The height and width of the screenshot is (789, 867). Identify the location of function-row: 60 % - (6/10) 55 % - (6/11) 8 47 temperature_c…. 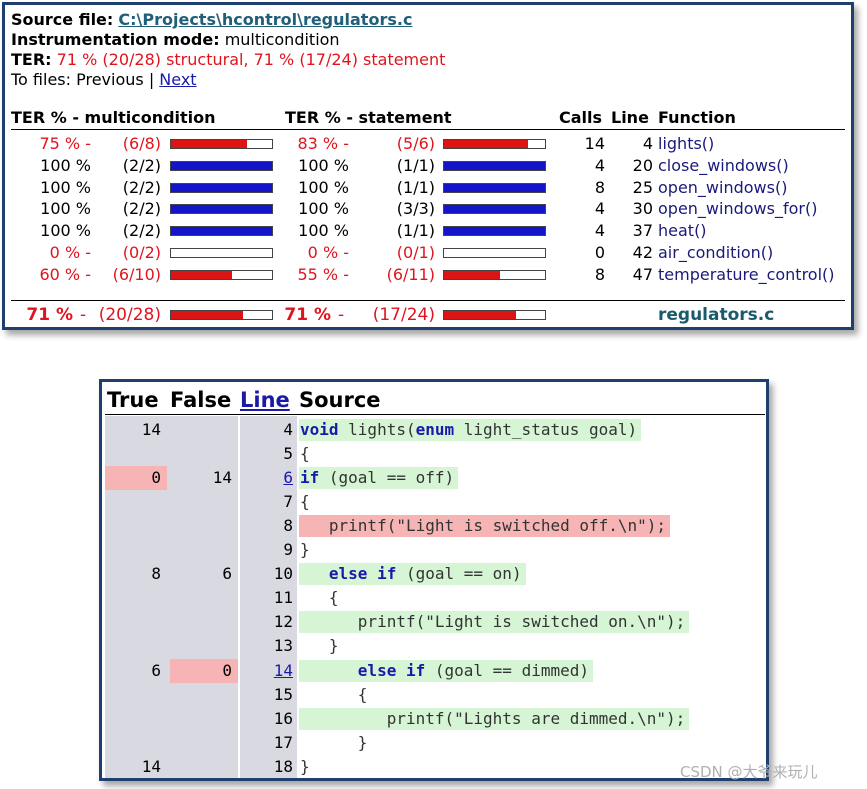
(429, 275).